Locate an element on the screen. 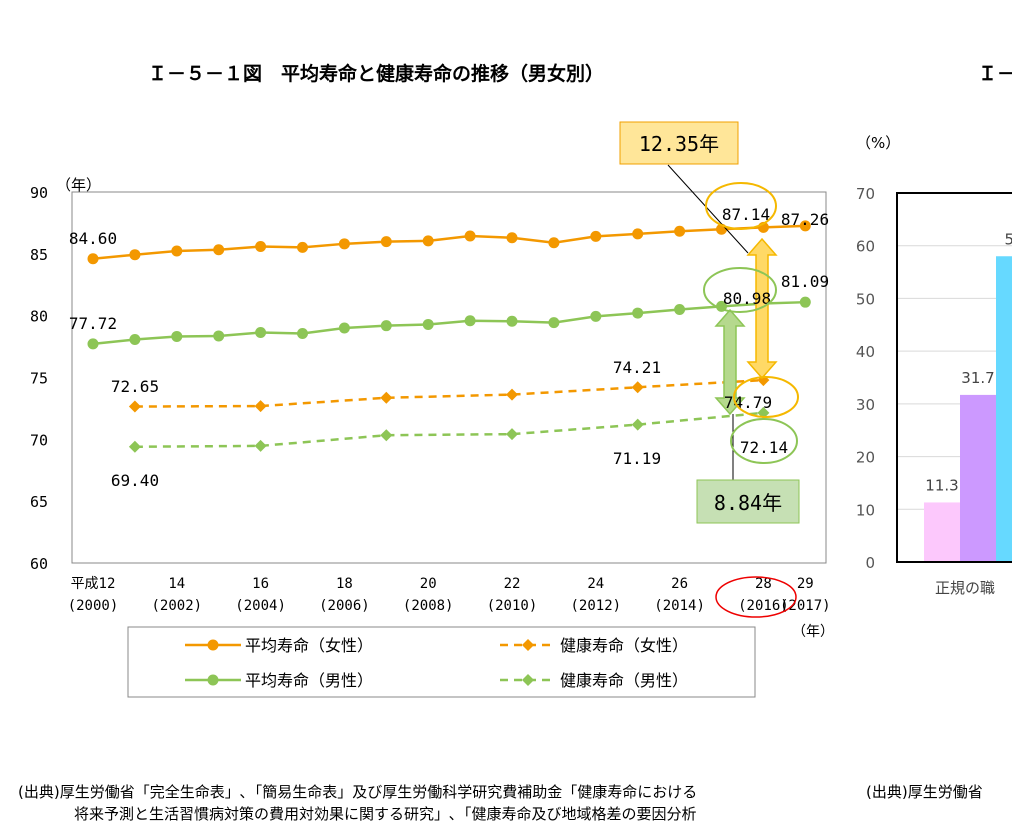 This screenshot has width=1012, height=824. legend is located at coordinates (441, 662).